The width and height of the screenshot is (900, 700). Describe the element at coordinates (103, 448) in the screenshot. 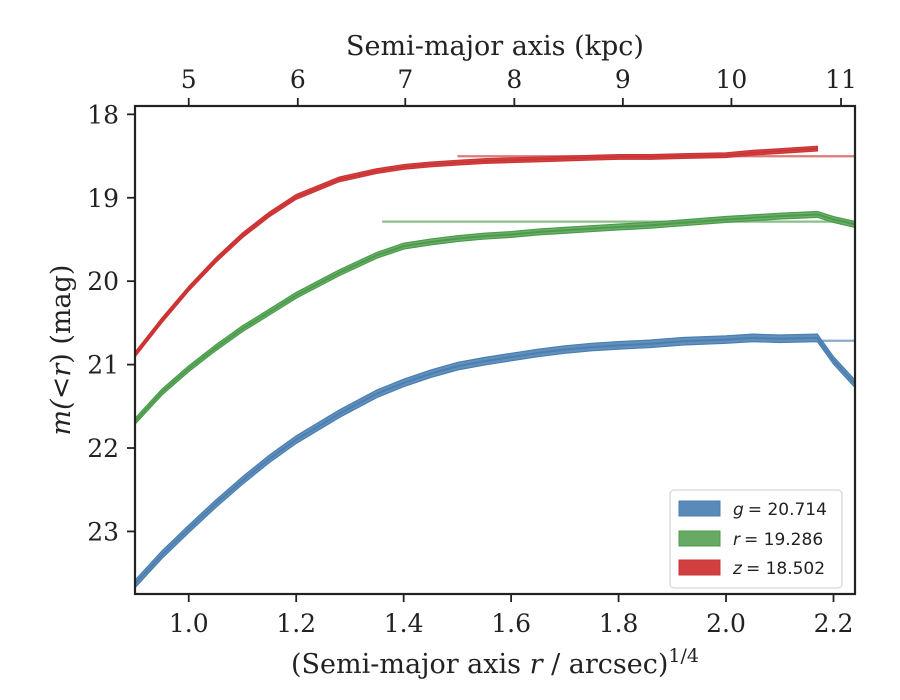

I see `y-tick-label: 22` at that location.